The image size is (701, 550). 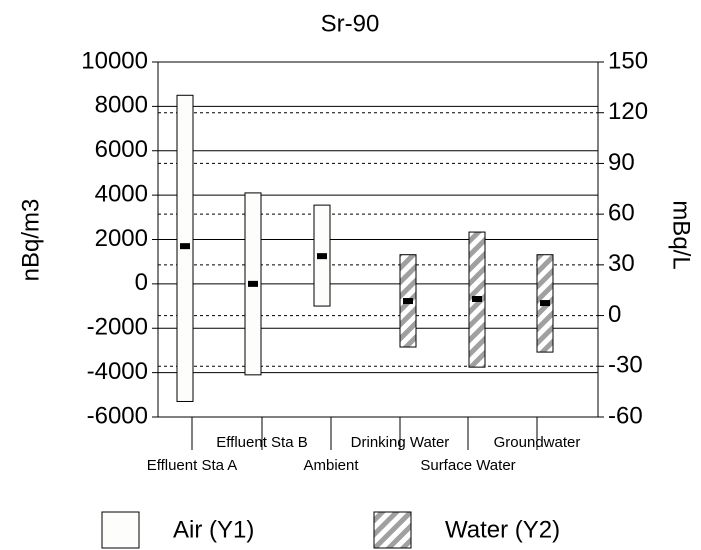 What do you see at coordinates (141, 282) in the screenshot?
I see `y-tick-label: 0` at bounding box center [141, 282].